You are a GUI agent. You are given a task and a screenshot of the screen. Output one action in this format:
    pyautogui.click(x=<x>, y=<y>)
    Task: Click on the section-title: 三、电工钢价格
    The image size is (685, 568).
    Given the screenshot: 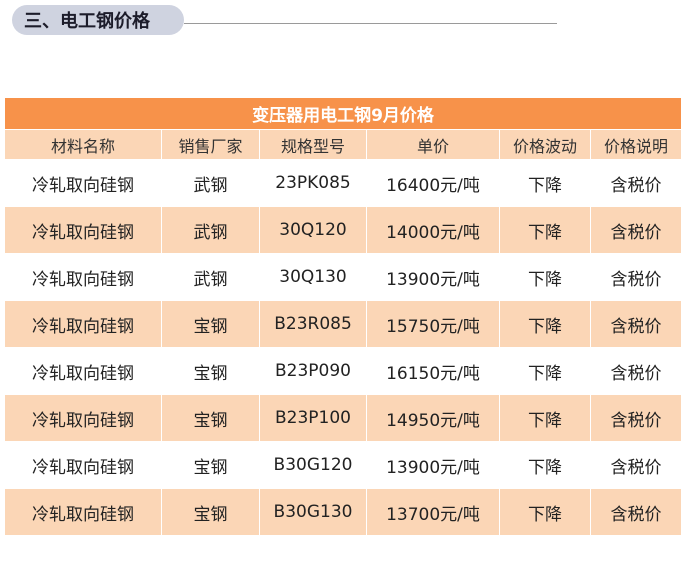 What is the action you would take?
    pyautogui.click(x=98, y=20)
    